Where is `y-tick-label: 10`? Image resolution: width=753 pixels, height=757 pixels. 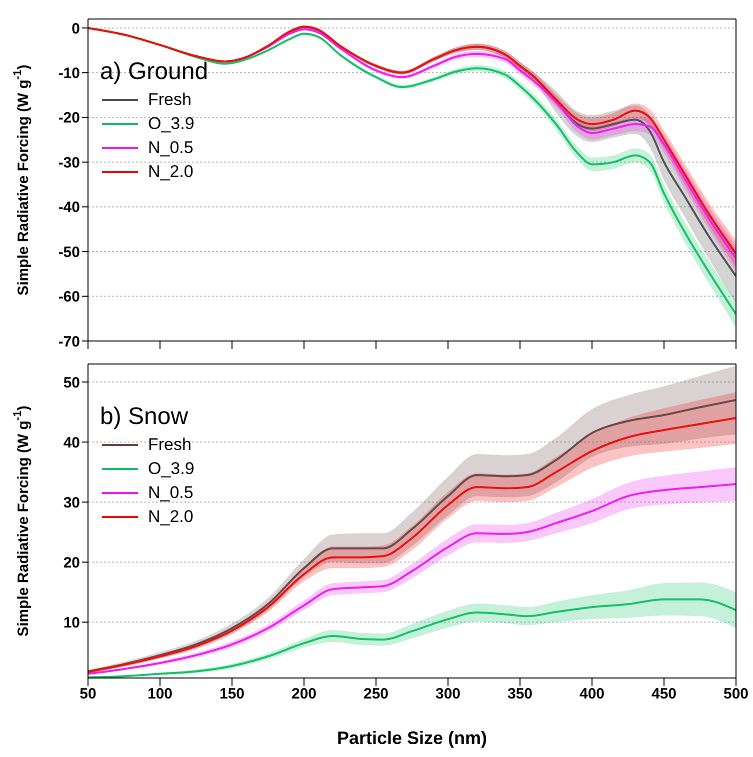
y-tick-label: 10 is located at coordinates (71, 623).